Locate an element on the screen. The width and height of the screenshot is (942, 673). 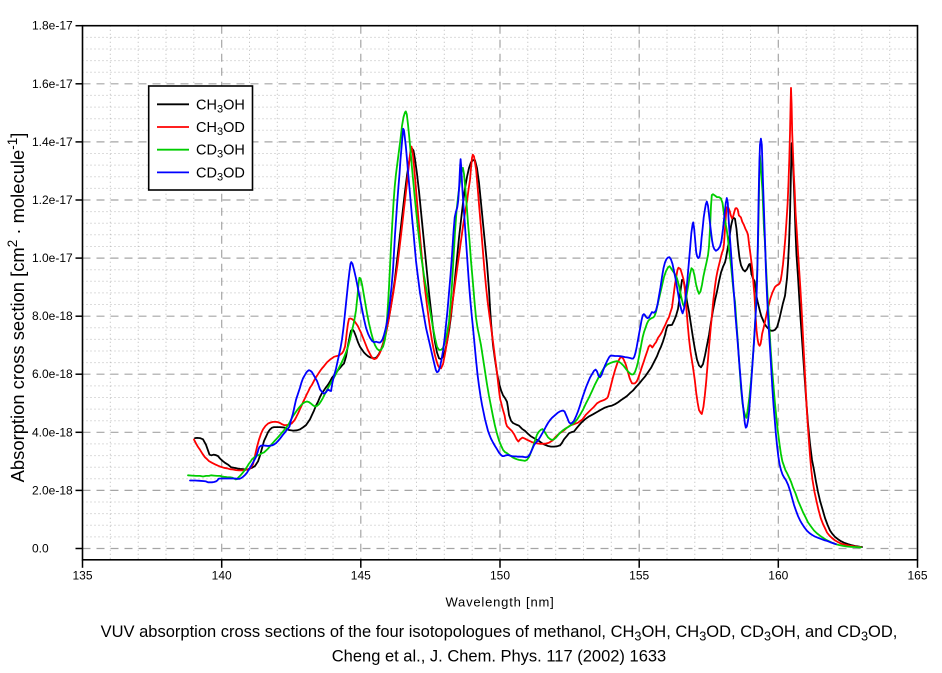
svg-text: 165 is located at coordinates (917, 576).